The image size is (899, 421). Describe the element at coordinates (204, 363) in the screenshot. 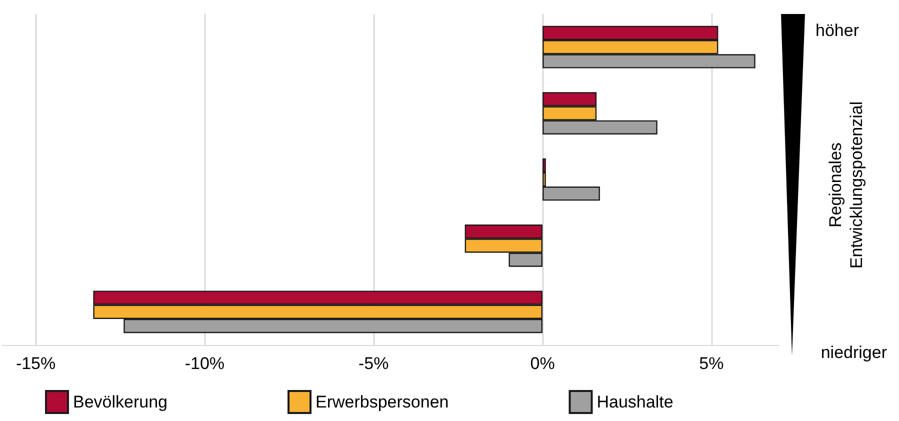

I see `x-tick-label: -10%` at that location.